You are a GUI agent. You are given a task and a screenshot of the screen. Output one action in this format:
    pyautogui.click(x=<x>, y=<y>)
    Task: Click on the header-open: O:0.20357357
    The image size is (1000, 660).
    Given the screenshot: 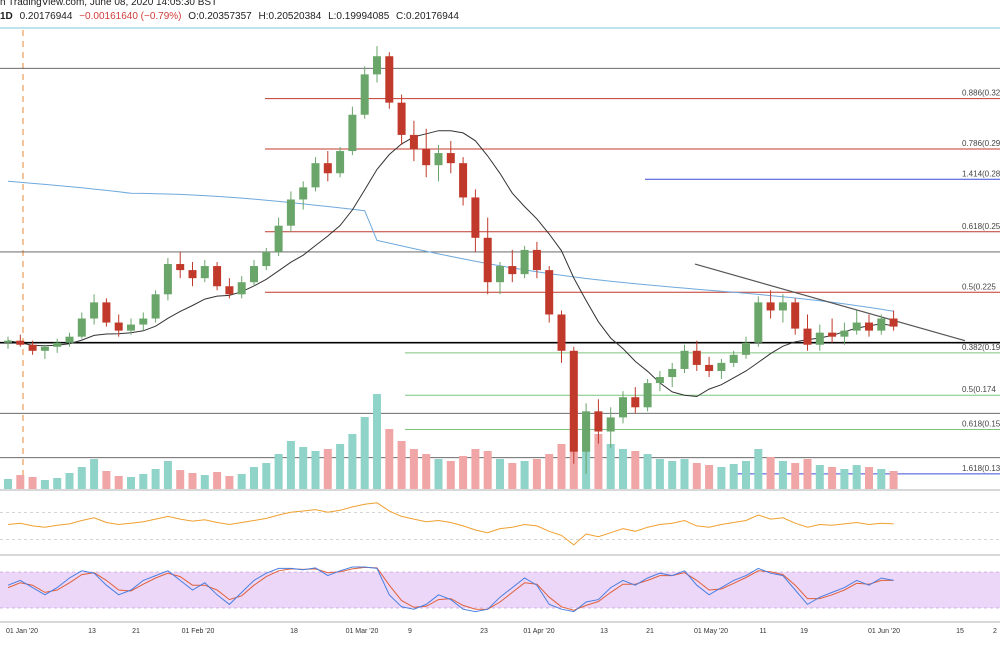 What is the action you would take?
    pyautogui.click(x=220, y=16)
    